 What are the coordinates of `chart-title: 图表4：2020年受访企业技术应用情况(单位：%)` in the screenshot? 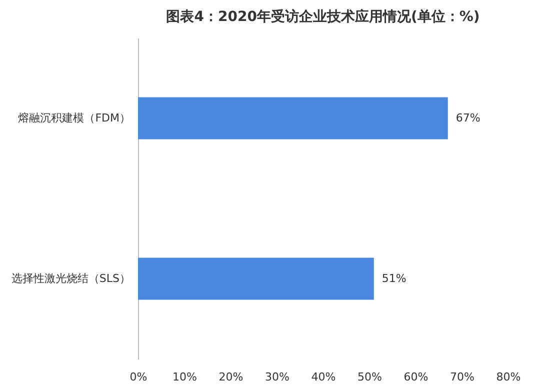 It's located at (323, 16).